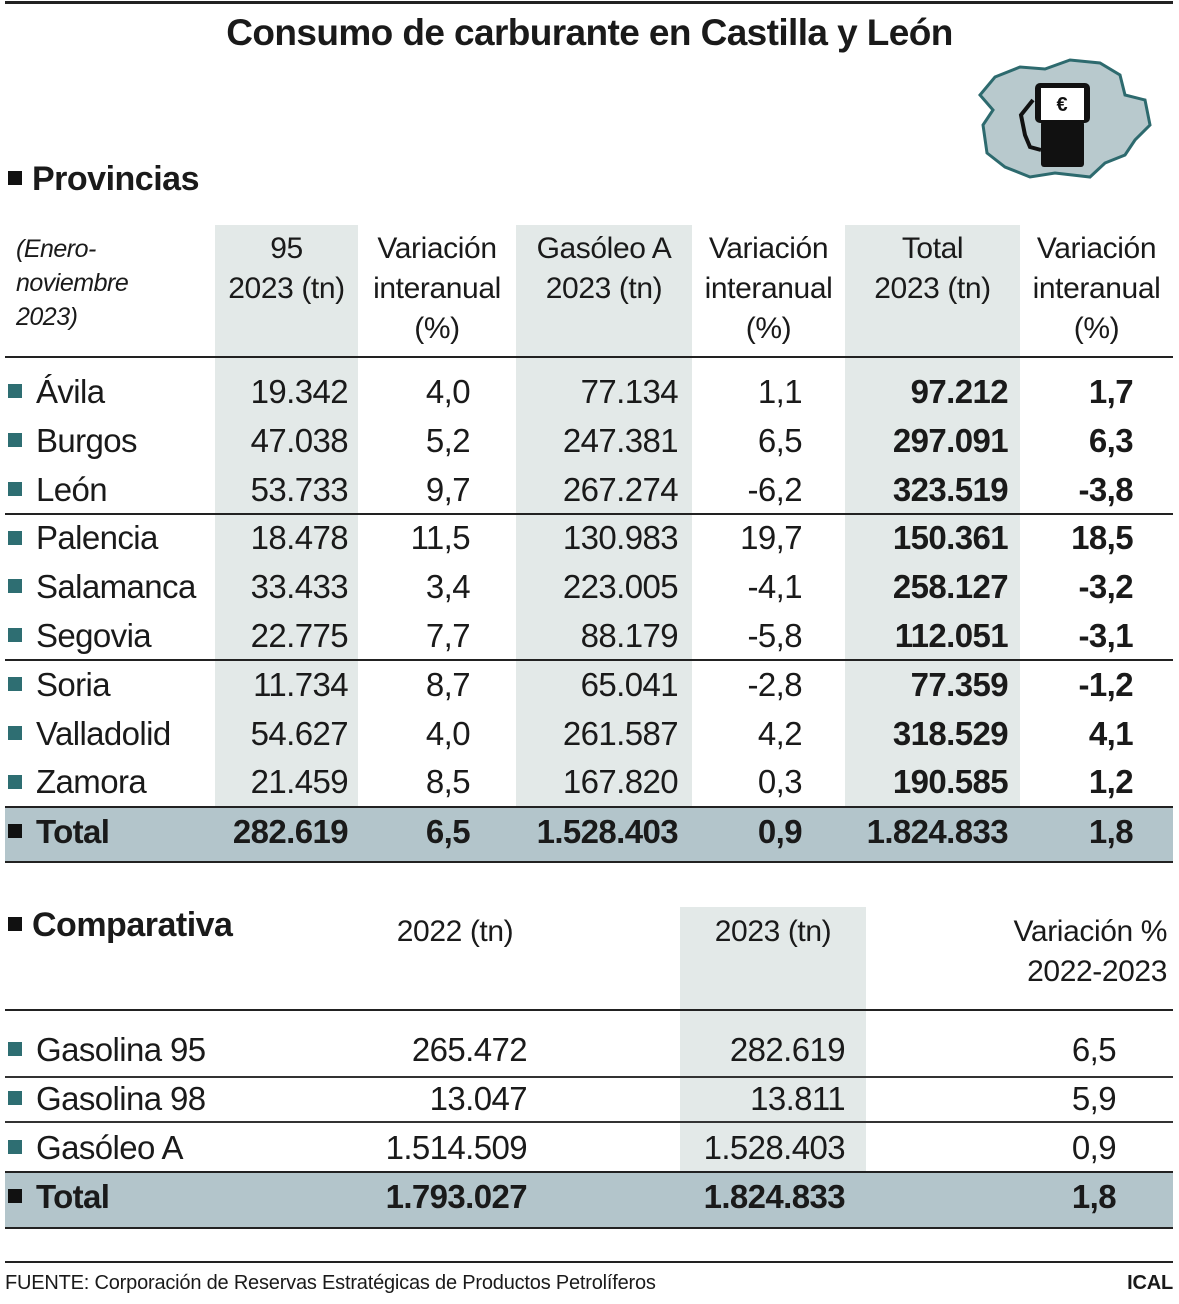 The image size is (1179, 1304). Describe the element at coordinates (1094, 1098) in the screenshot. I see `table-cell: 5,9` at that location.